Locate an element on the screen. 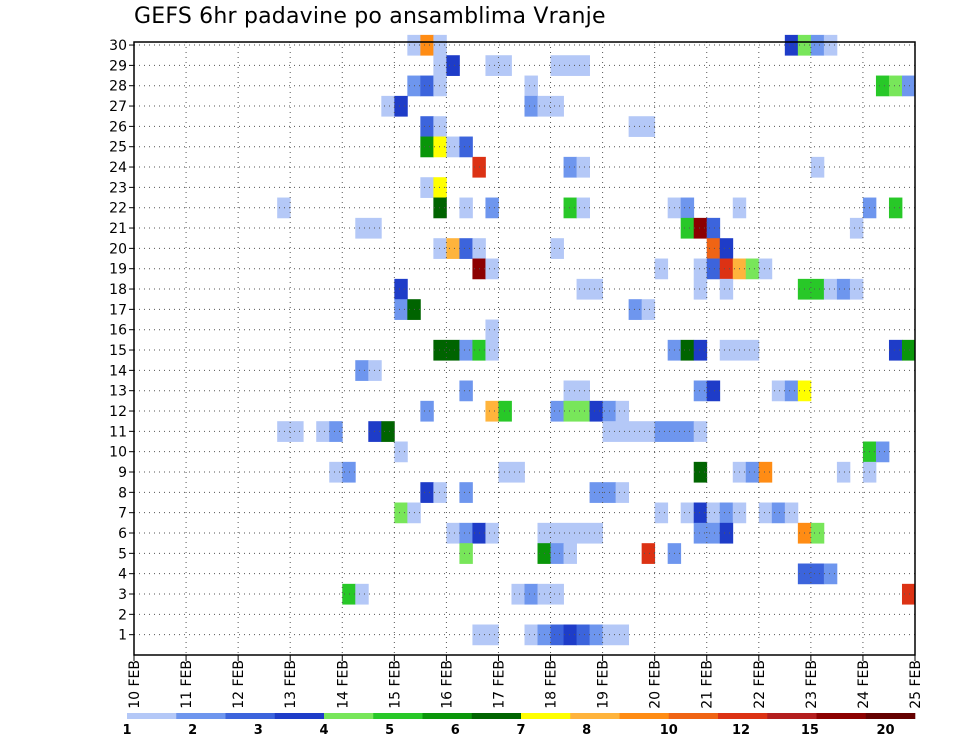 The image size is (960, 742). x-tick-label: 21 FEB is located at coordinates (708, 684).